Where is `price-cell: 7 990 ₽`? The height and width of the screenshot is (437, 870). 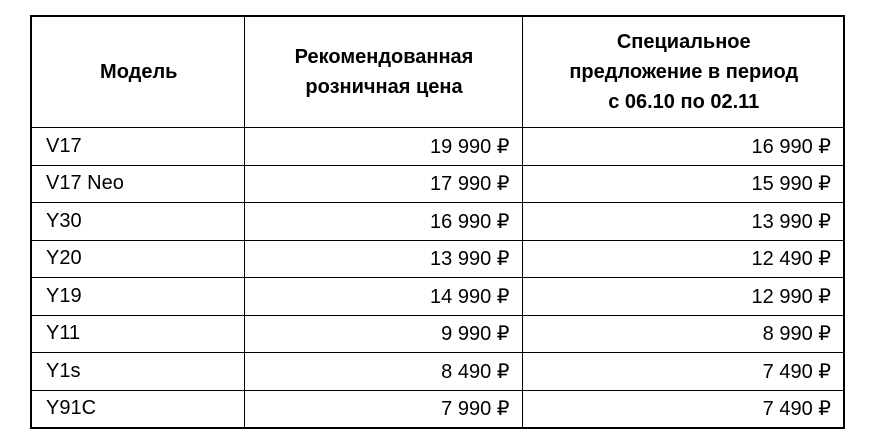 price-cell: 7 990 ₽ is located at coordinates (383, 409).